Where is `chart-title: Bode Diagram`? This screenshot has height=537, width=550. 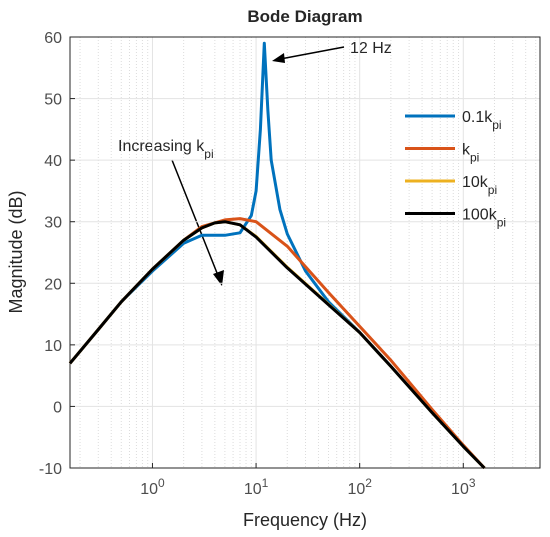
chart-title: Bode Diagram is located at coordinates (304, 16).